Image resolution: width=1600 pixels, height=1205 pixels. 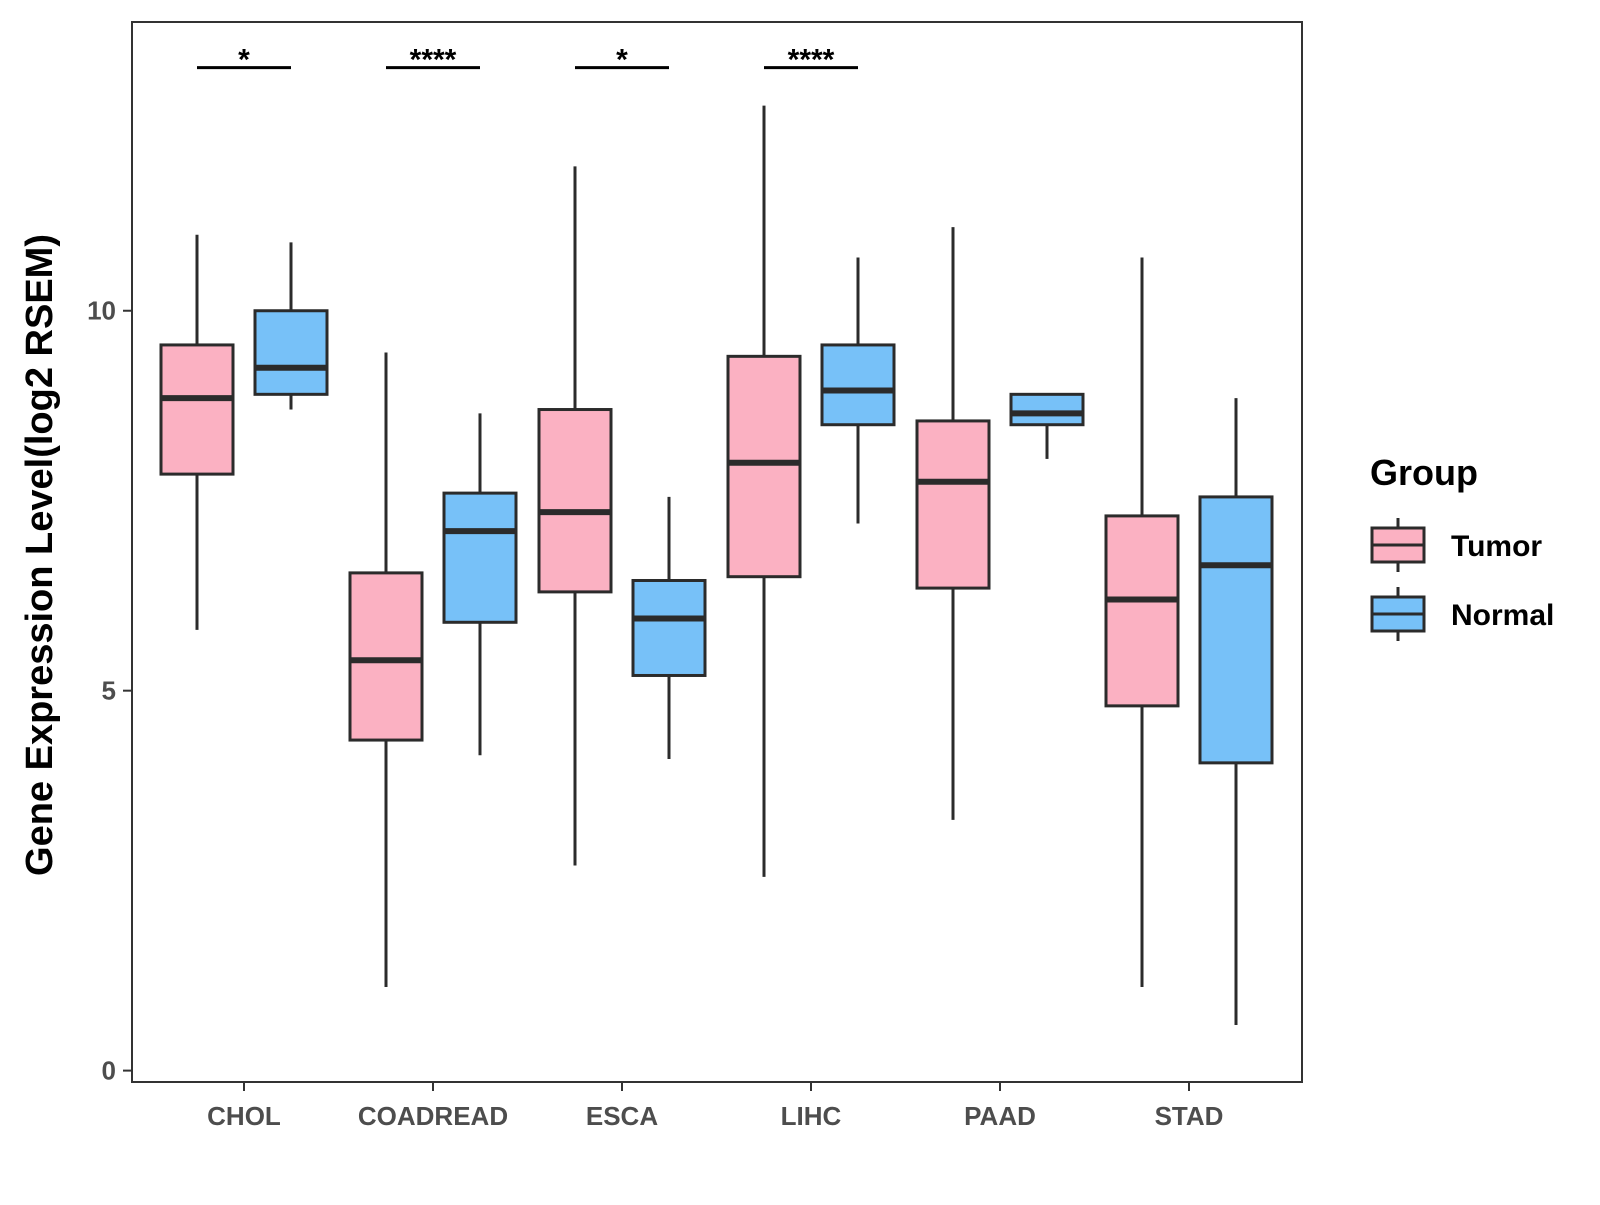 What do you see at coordinates (101, 311) in the screenshot?
I see `y-tick-label: 10` at bounding box center [101, 311].